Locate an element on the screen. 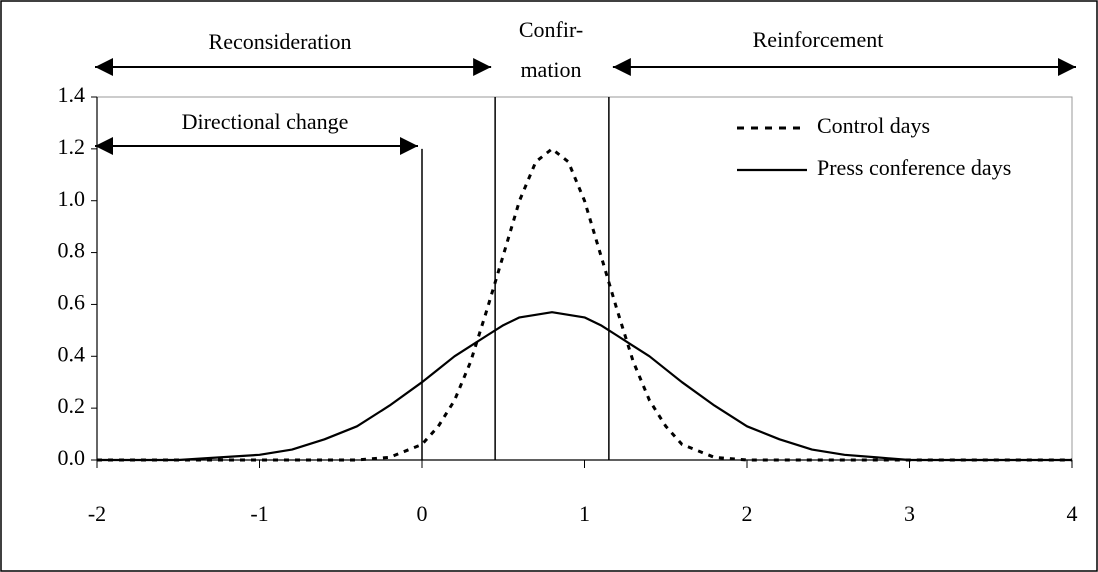 This screenshot has width=1098, height=572. x-tick-label: 3 is located at coordinates (909, 513).